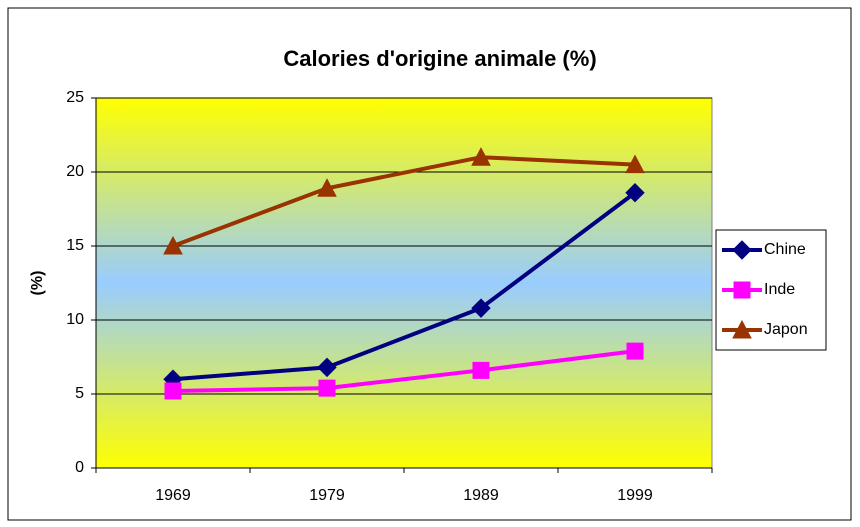 The height and width of the screenshot is (527, 860). I want to click on legend-label: Japon, so click(786, 329).